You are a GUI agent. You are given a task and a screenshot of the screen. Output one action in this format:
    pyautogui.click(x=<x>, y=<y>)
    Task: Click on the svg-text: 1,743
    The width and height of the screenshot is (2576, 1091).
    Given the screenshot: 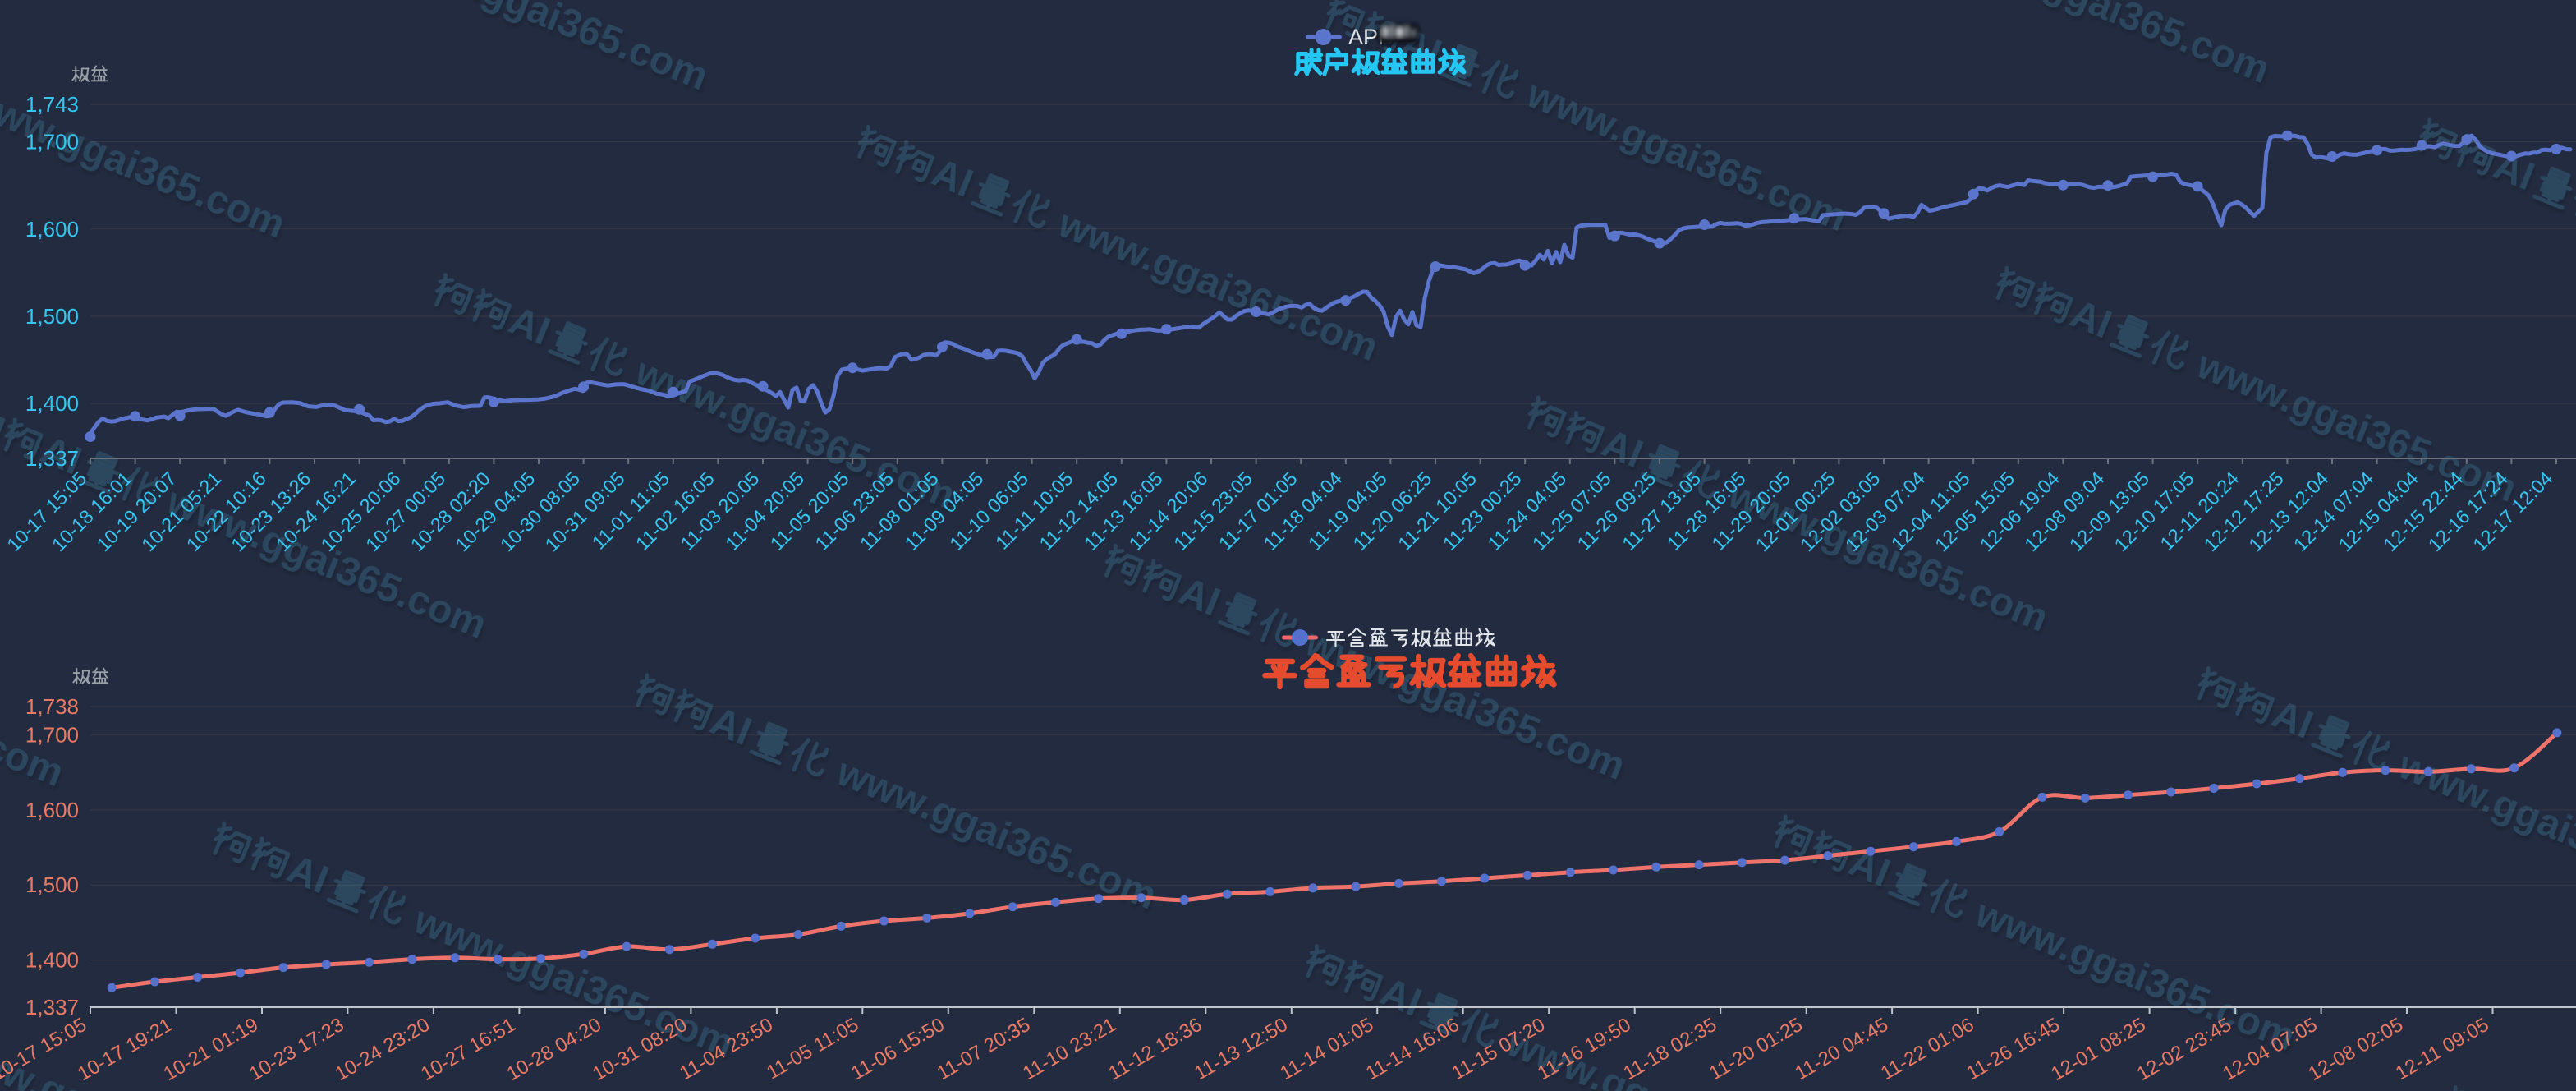 What is the action you would take?
    pyautogui.click(x=52, y=104)
    